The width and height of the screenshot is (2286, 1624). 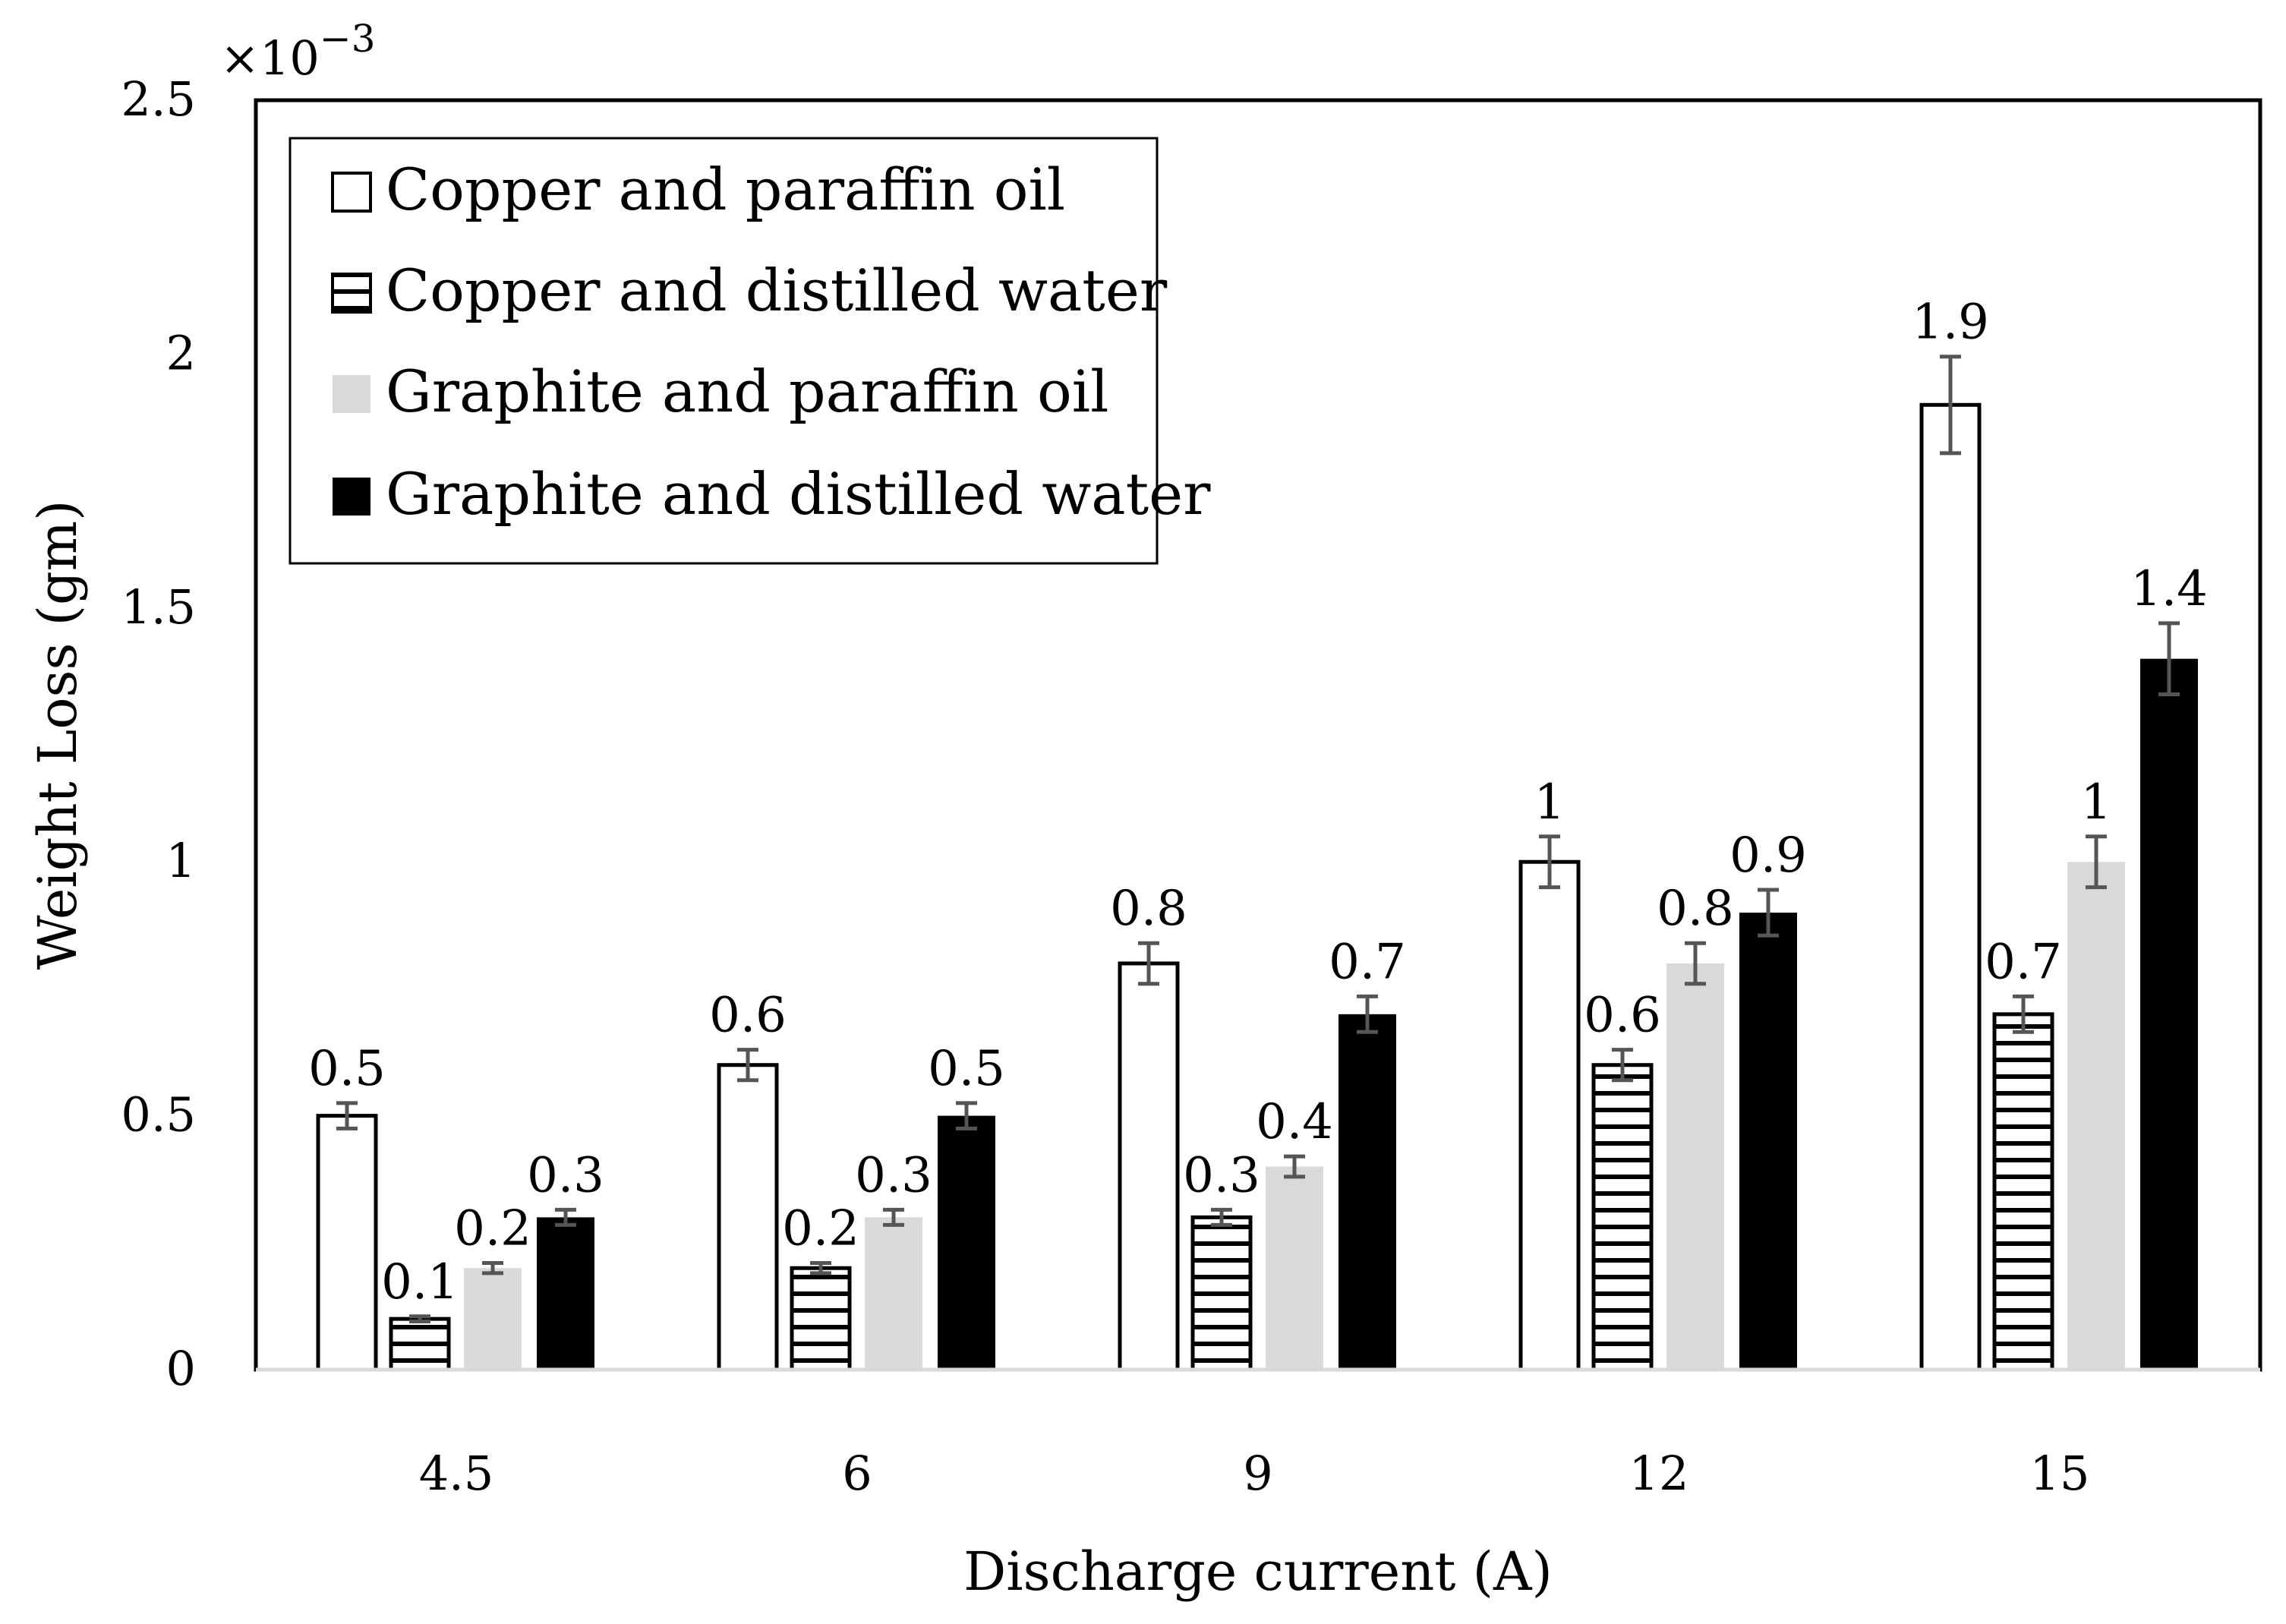 What do you see at coordinates (181, 1368) in the screenshot?
I see `y-tick-label: 0` at bounding box center [181, 1368].